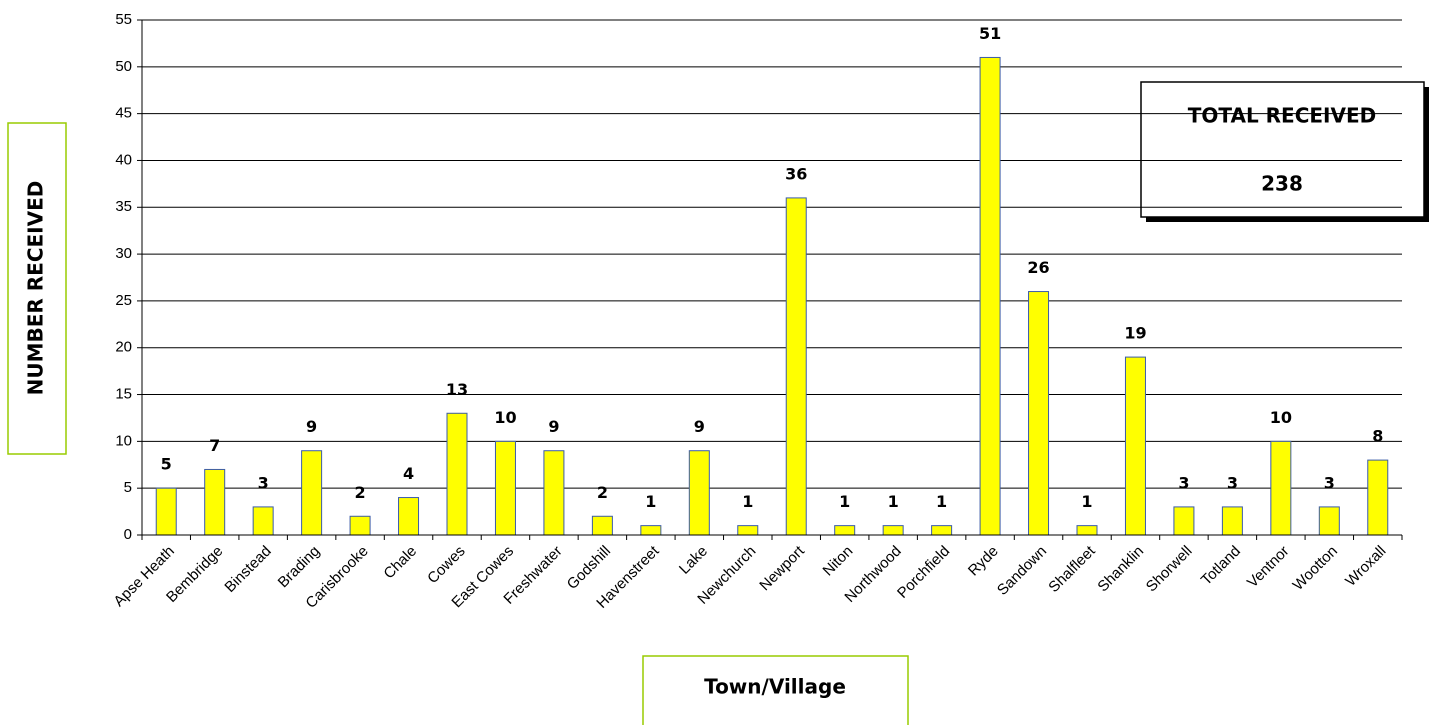 This screenshot has width=1431, height=725. Describe the element at coordinates (782, 568) in the screenshot. I see `x-tick-label: Newport` at that location.